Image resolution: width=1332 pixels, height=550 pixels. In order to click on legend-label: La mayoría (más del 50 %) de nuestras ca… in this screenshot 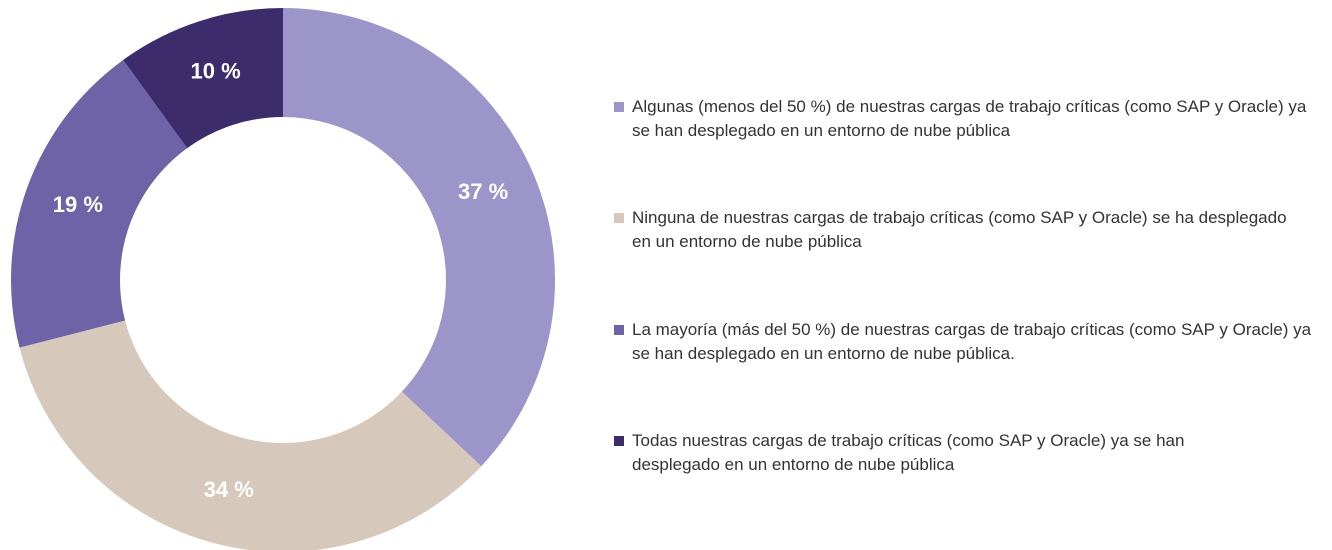, I will do `click(972, 341)`.